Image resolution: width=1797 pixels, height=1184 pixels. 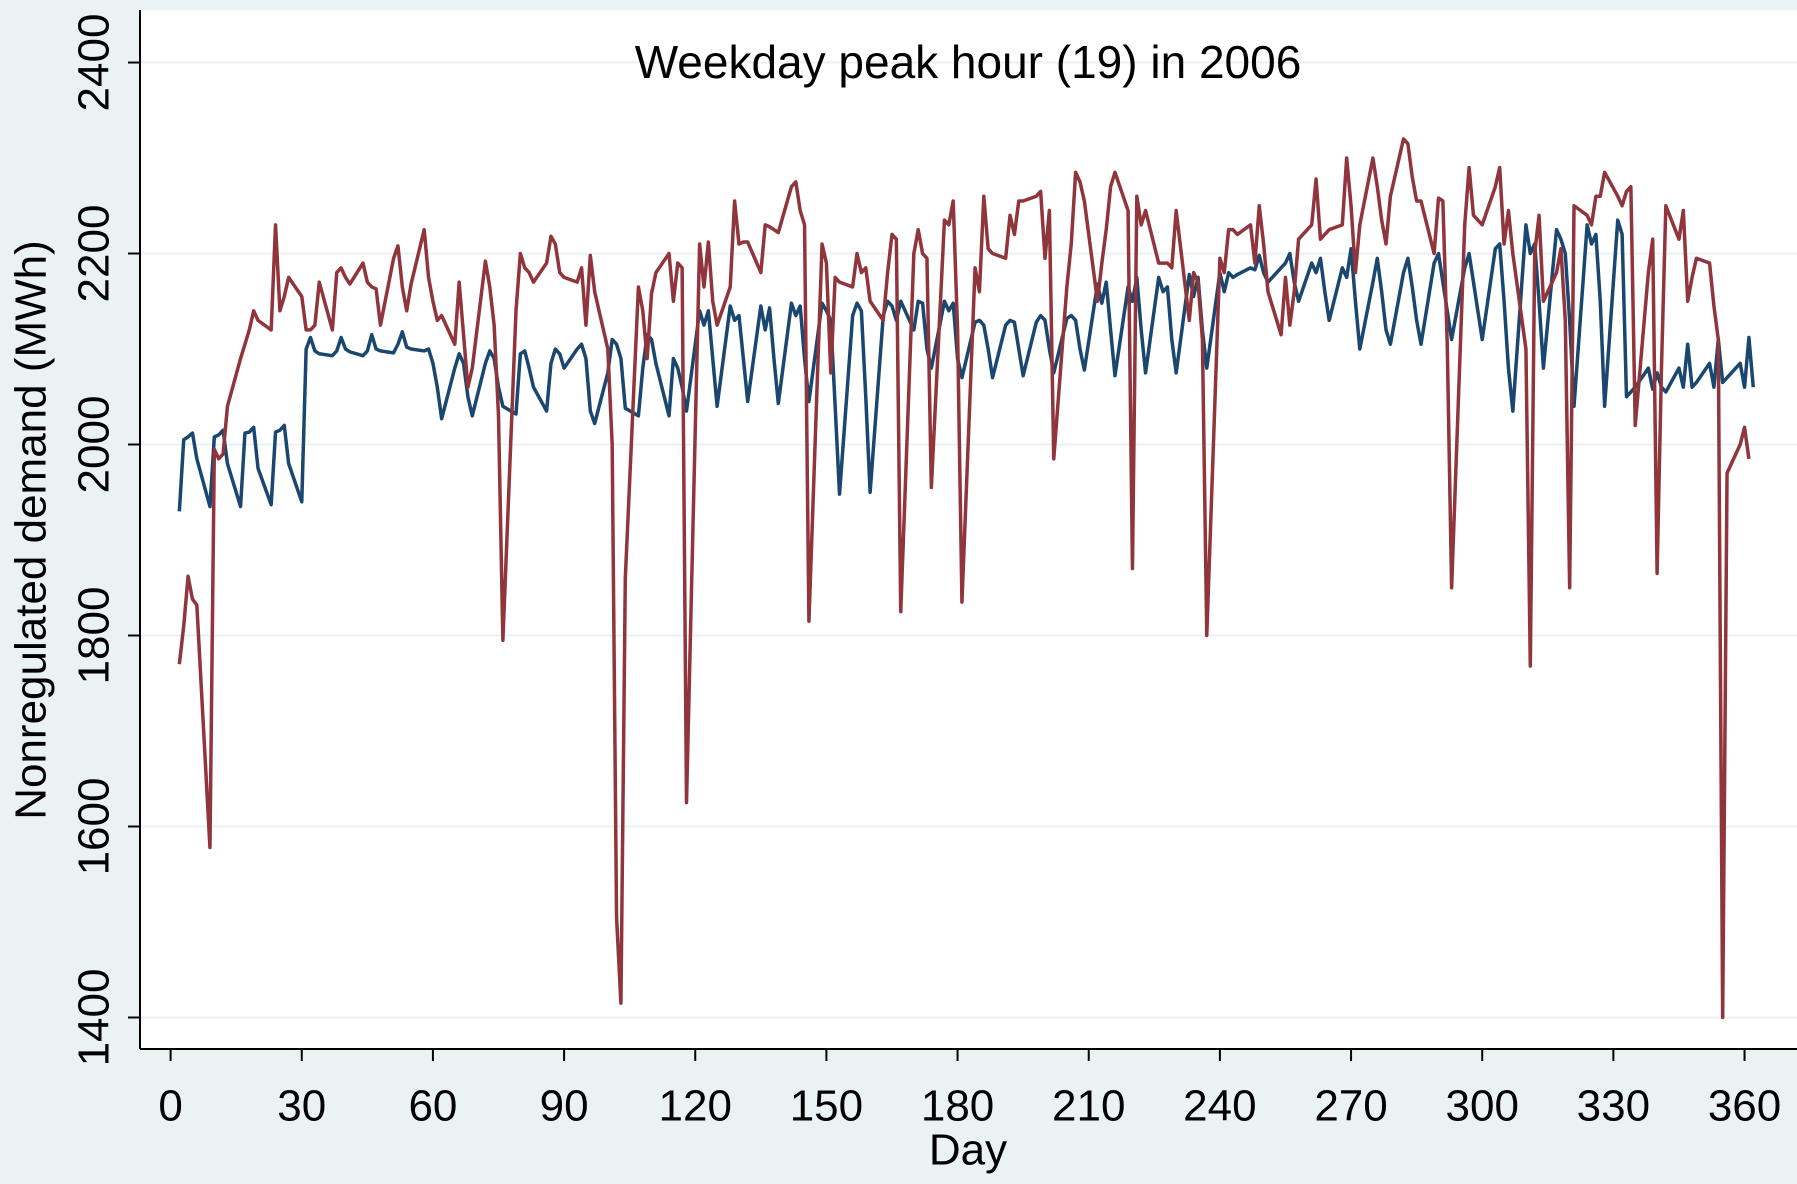 I want to click on y-tick-label: 1400, so click(x=94, y=1018).